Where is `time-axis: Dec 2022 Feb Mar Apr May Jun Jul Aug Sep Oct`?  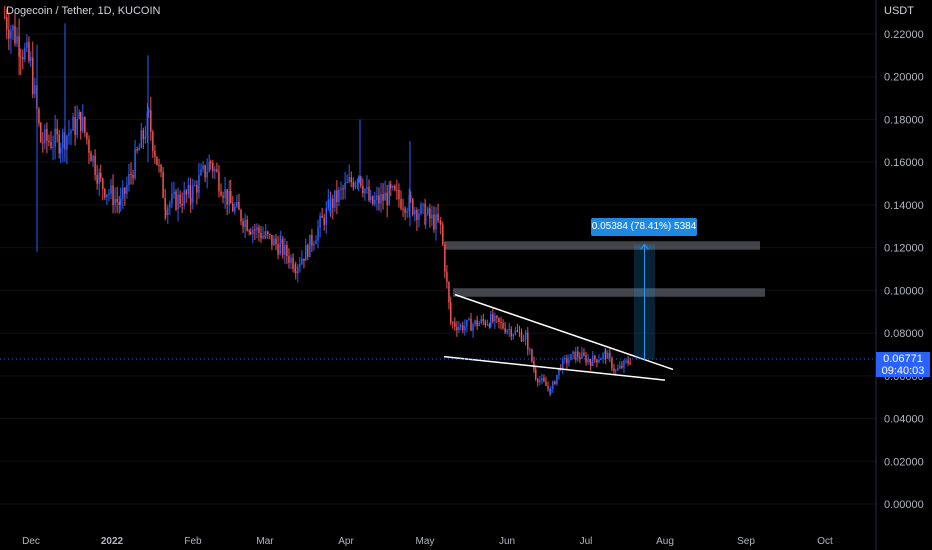 time-axis: Dec 2022 Feb Mar Apr May Jun Jul Aug Sep Oct is located at coordinates (427, 541).